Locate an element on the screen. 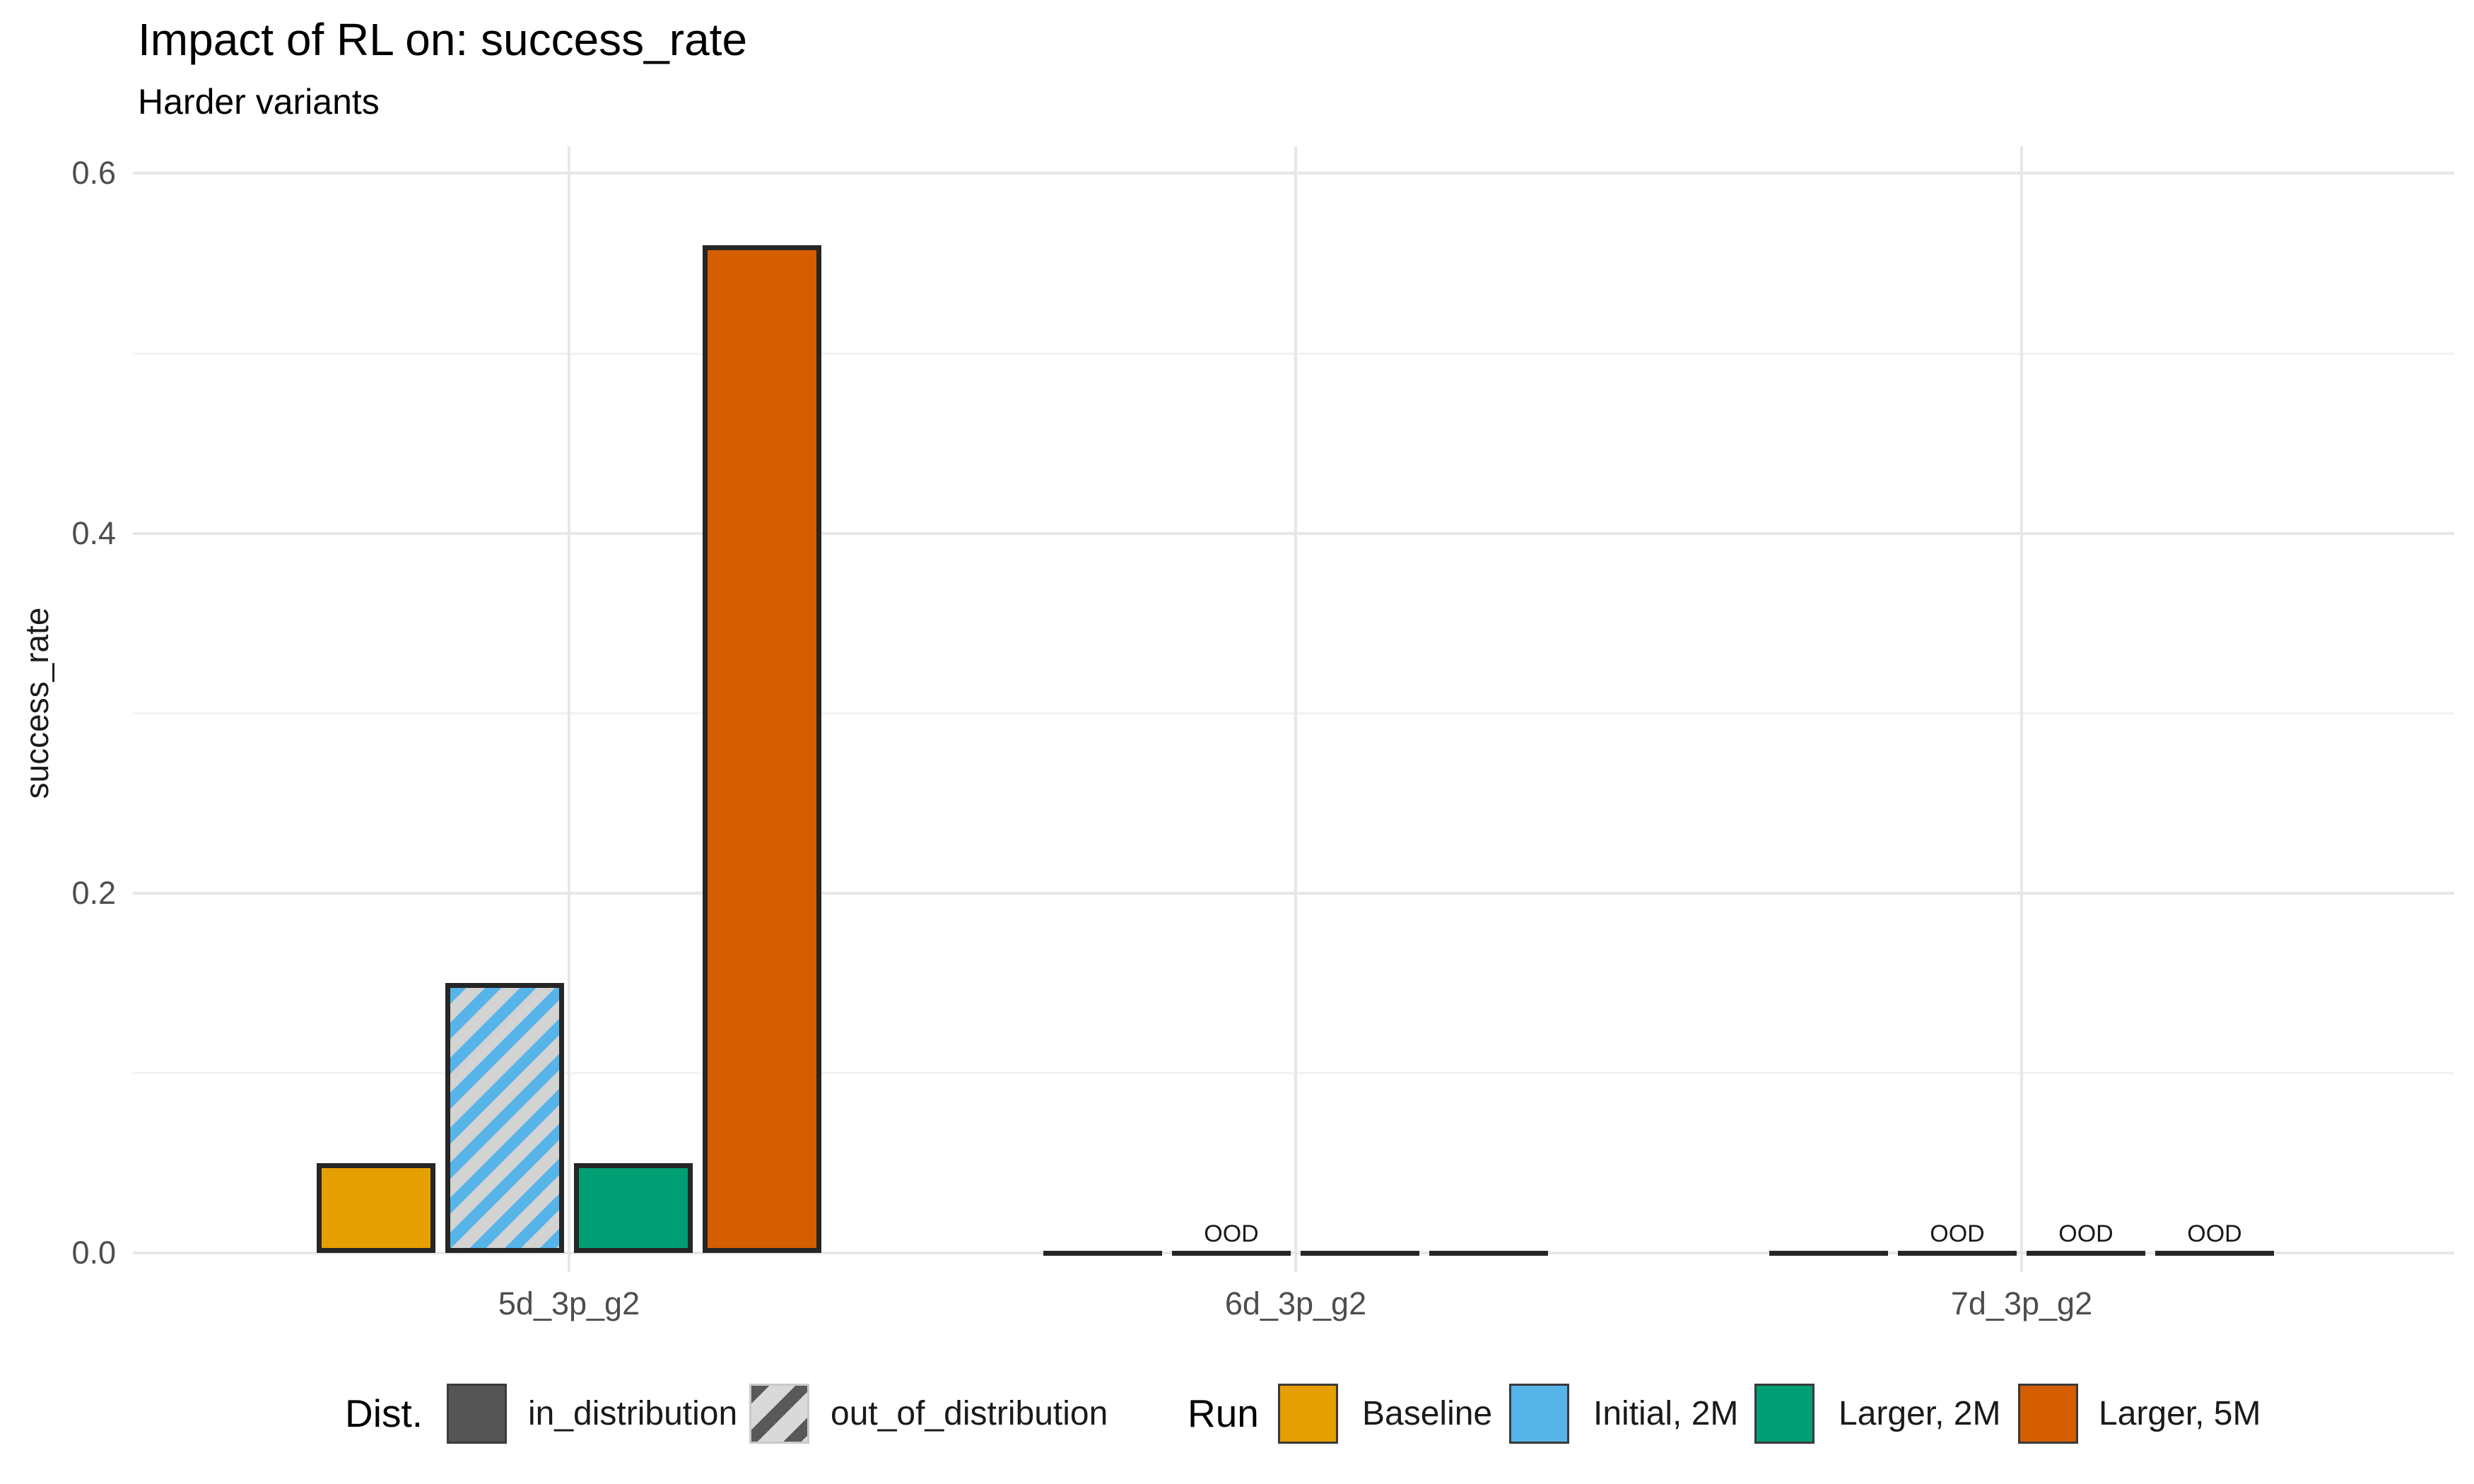  bar-baseline-7d-3p-g2 is located at coordinates (1829, 1253).